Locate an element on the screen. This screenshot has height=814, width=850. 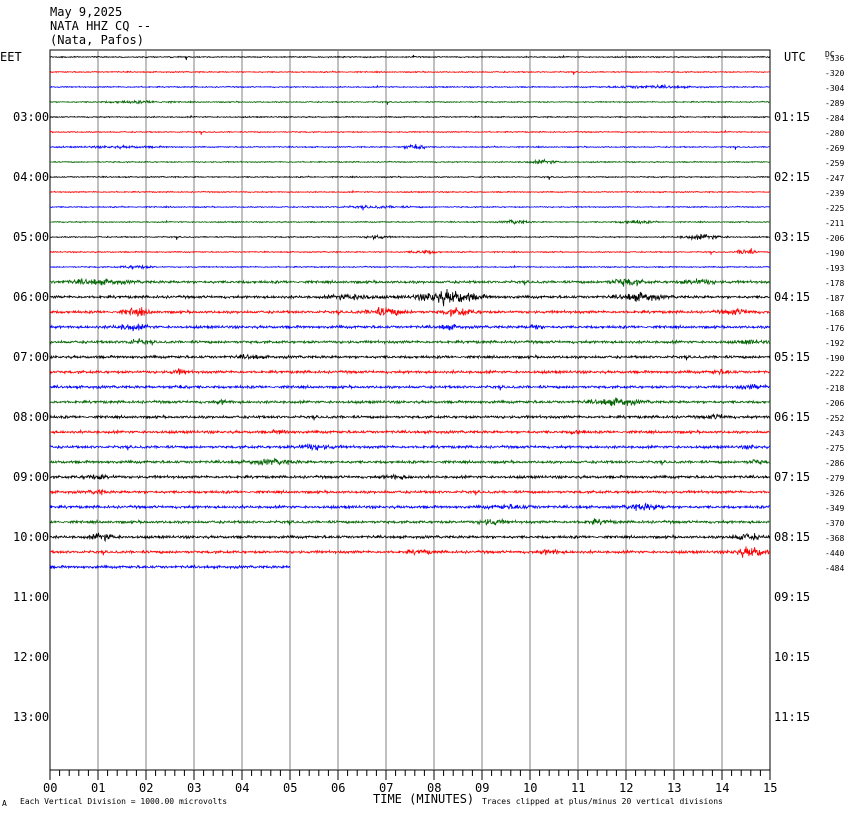
left-hour-label: 12:00 is located at coordinates (31, 657).